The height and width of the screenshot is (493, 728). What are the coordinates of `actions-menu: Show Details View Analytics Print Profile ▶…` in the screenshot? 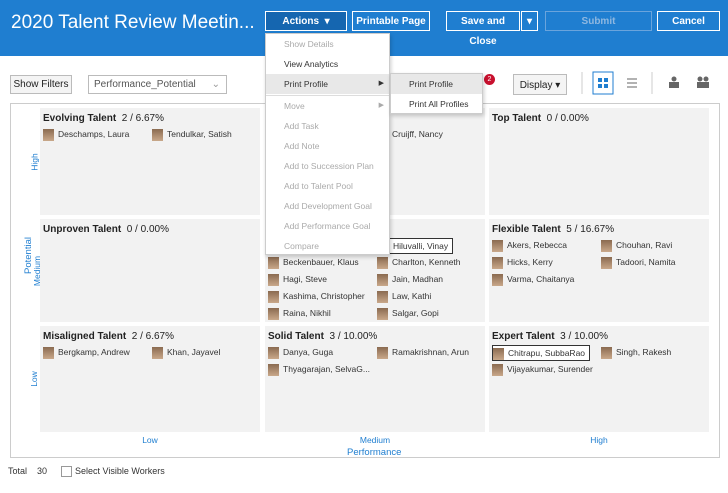 It's located at (327, 144).